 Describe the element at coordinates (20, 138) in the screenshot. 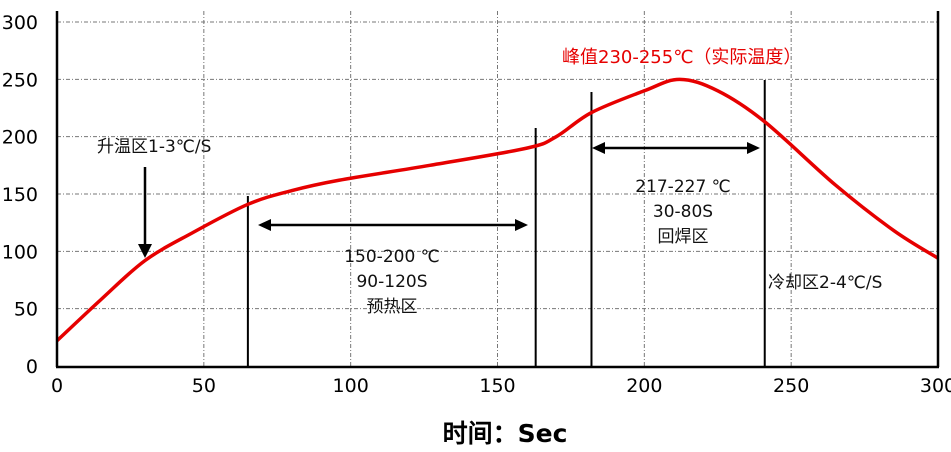

I see `y-tick-label: 200` at that location.